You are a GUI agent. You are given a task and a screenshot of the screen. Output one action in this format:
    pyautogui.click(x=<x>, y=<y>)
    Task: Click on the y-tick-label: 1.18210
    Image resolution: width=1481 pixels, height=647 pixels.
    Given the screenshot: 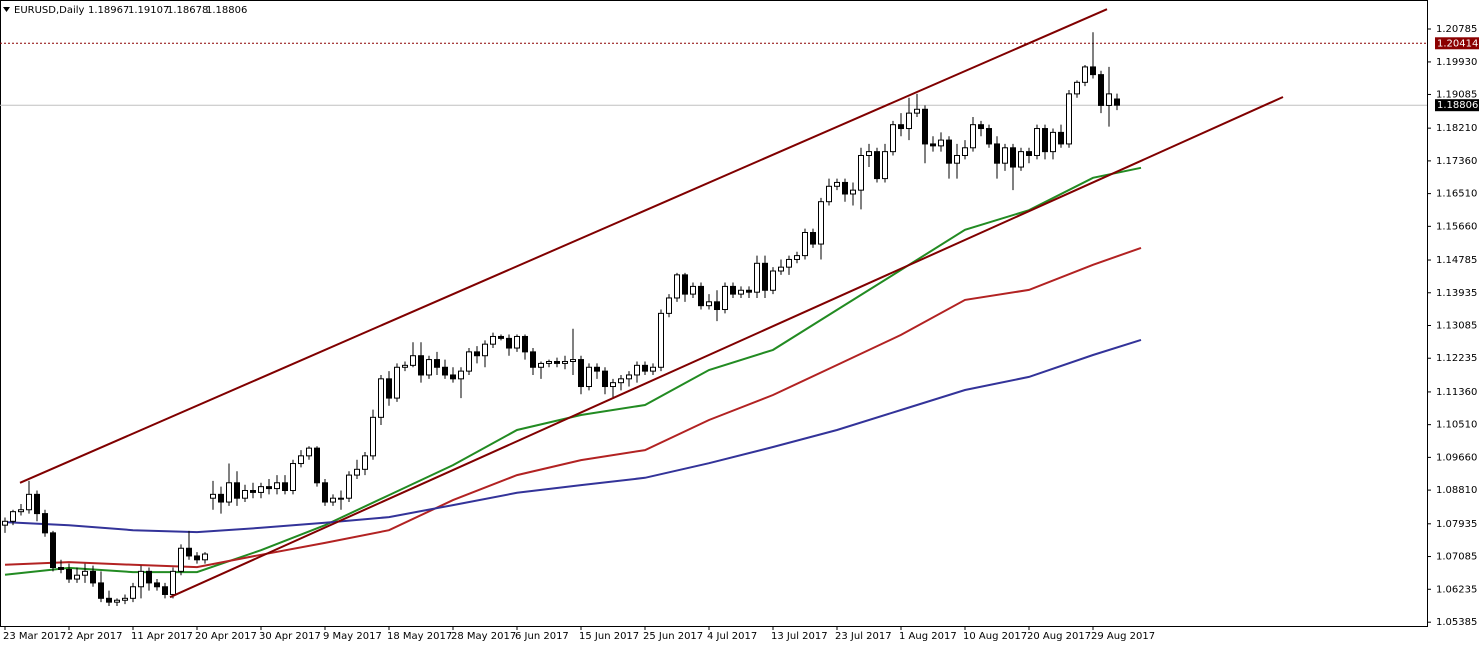 What is the action you would take?
    pyautogui.click(x=1456, y=128)
    